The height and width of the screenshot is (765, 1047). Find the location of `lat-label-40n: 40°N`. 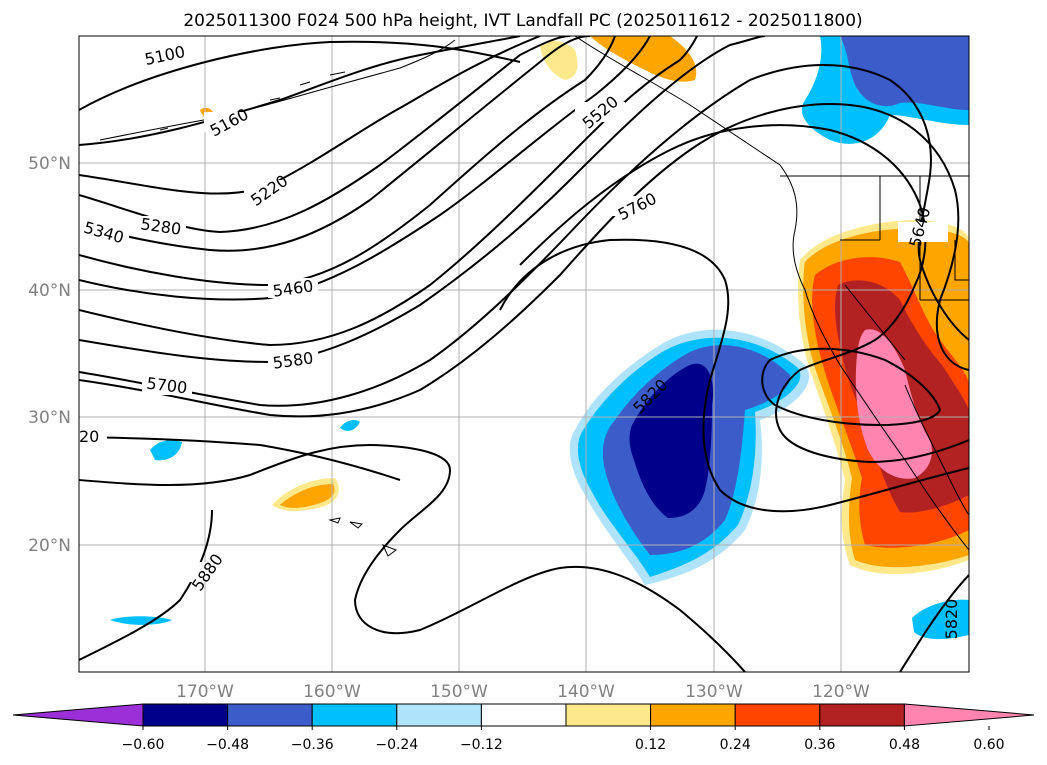

lat-label-40n: 40°N is located at coordinates (49, 291).